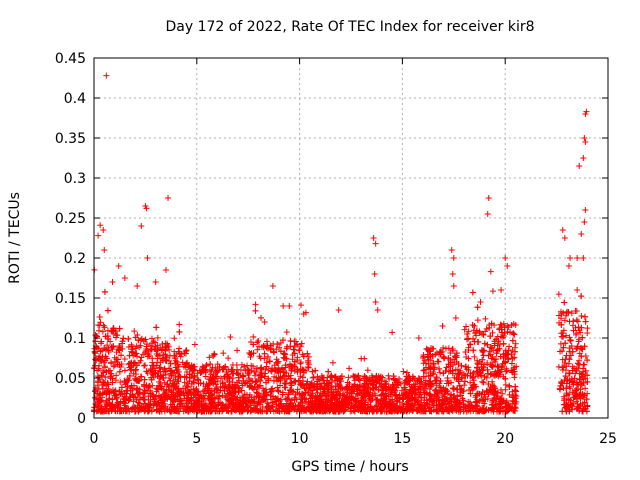 The height and width of the screenshot is (480, 640). What do you see at coordinates (300, 439) in the screenshot?
I see `x-tick-label: 10` at bounding box center [300, 439].